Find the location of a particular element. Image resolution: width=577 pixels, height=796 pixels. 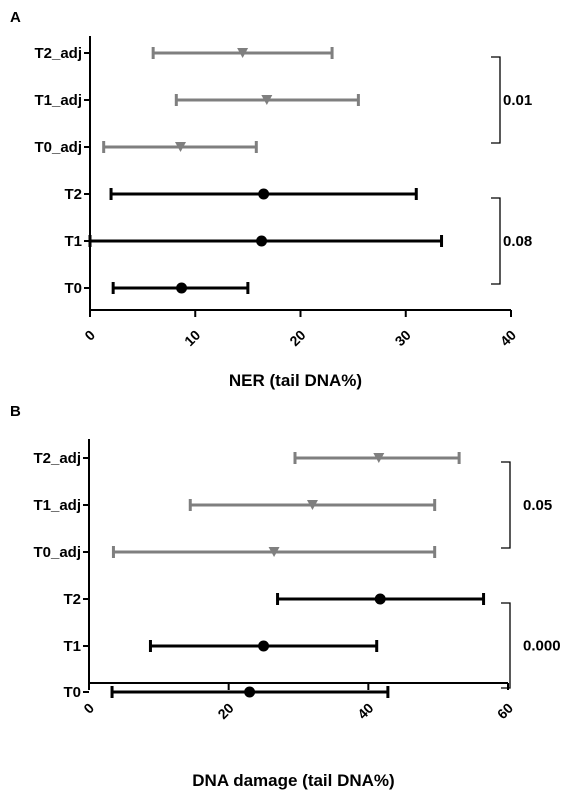

panel-letter: A is located at coordinates (15, 17).